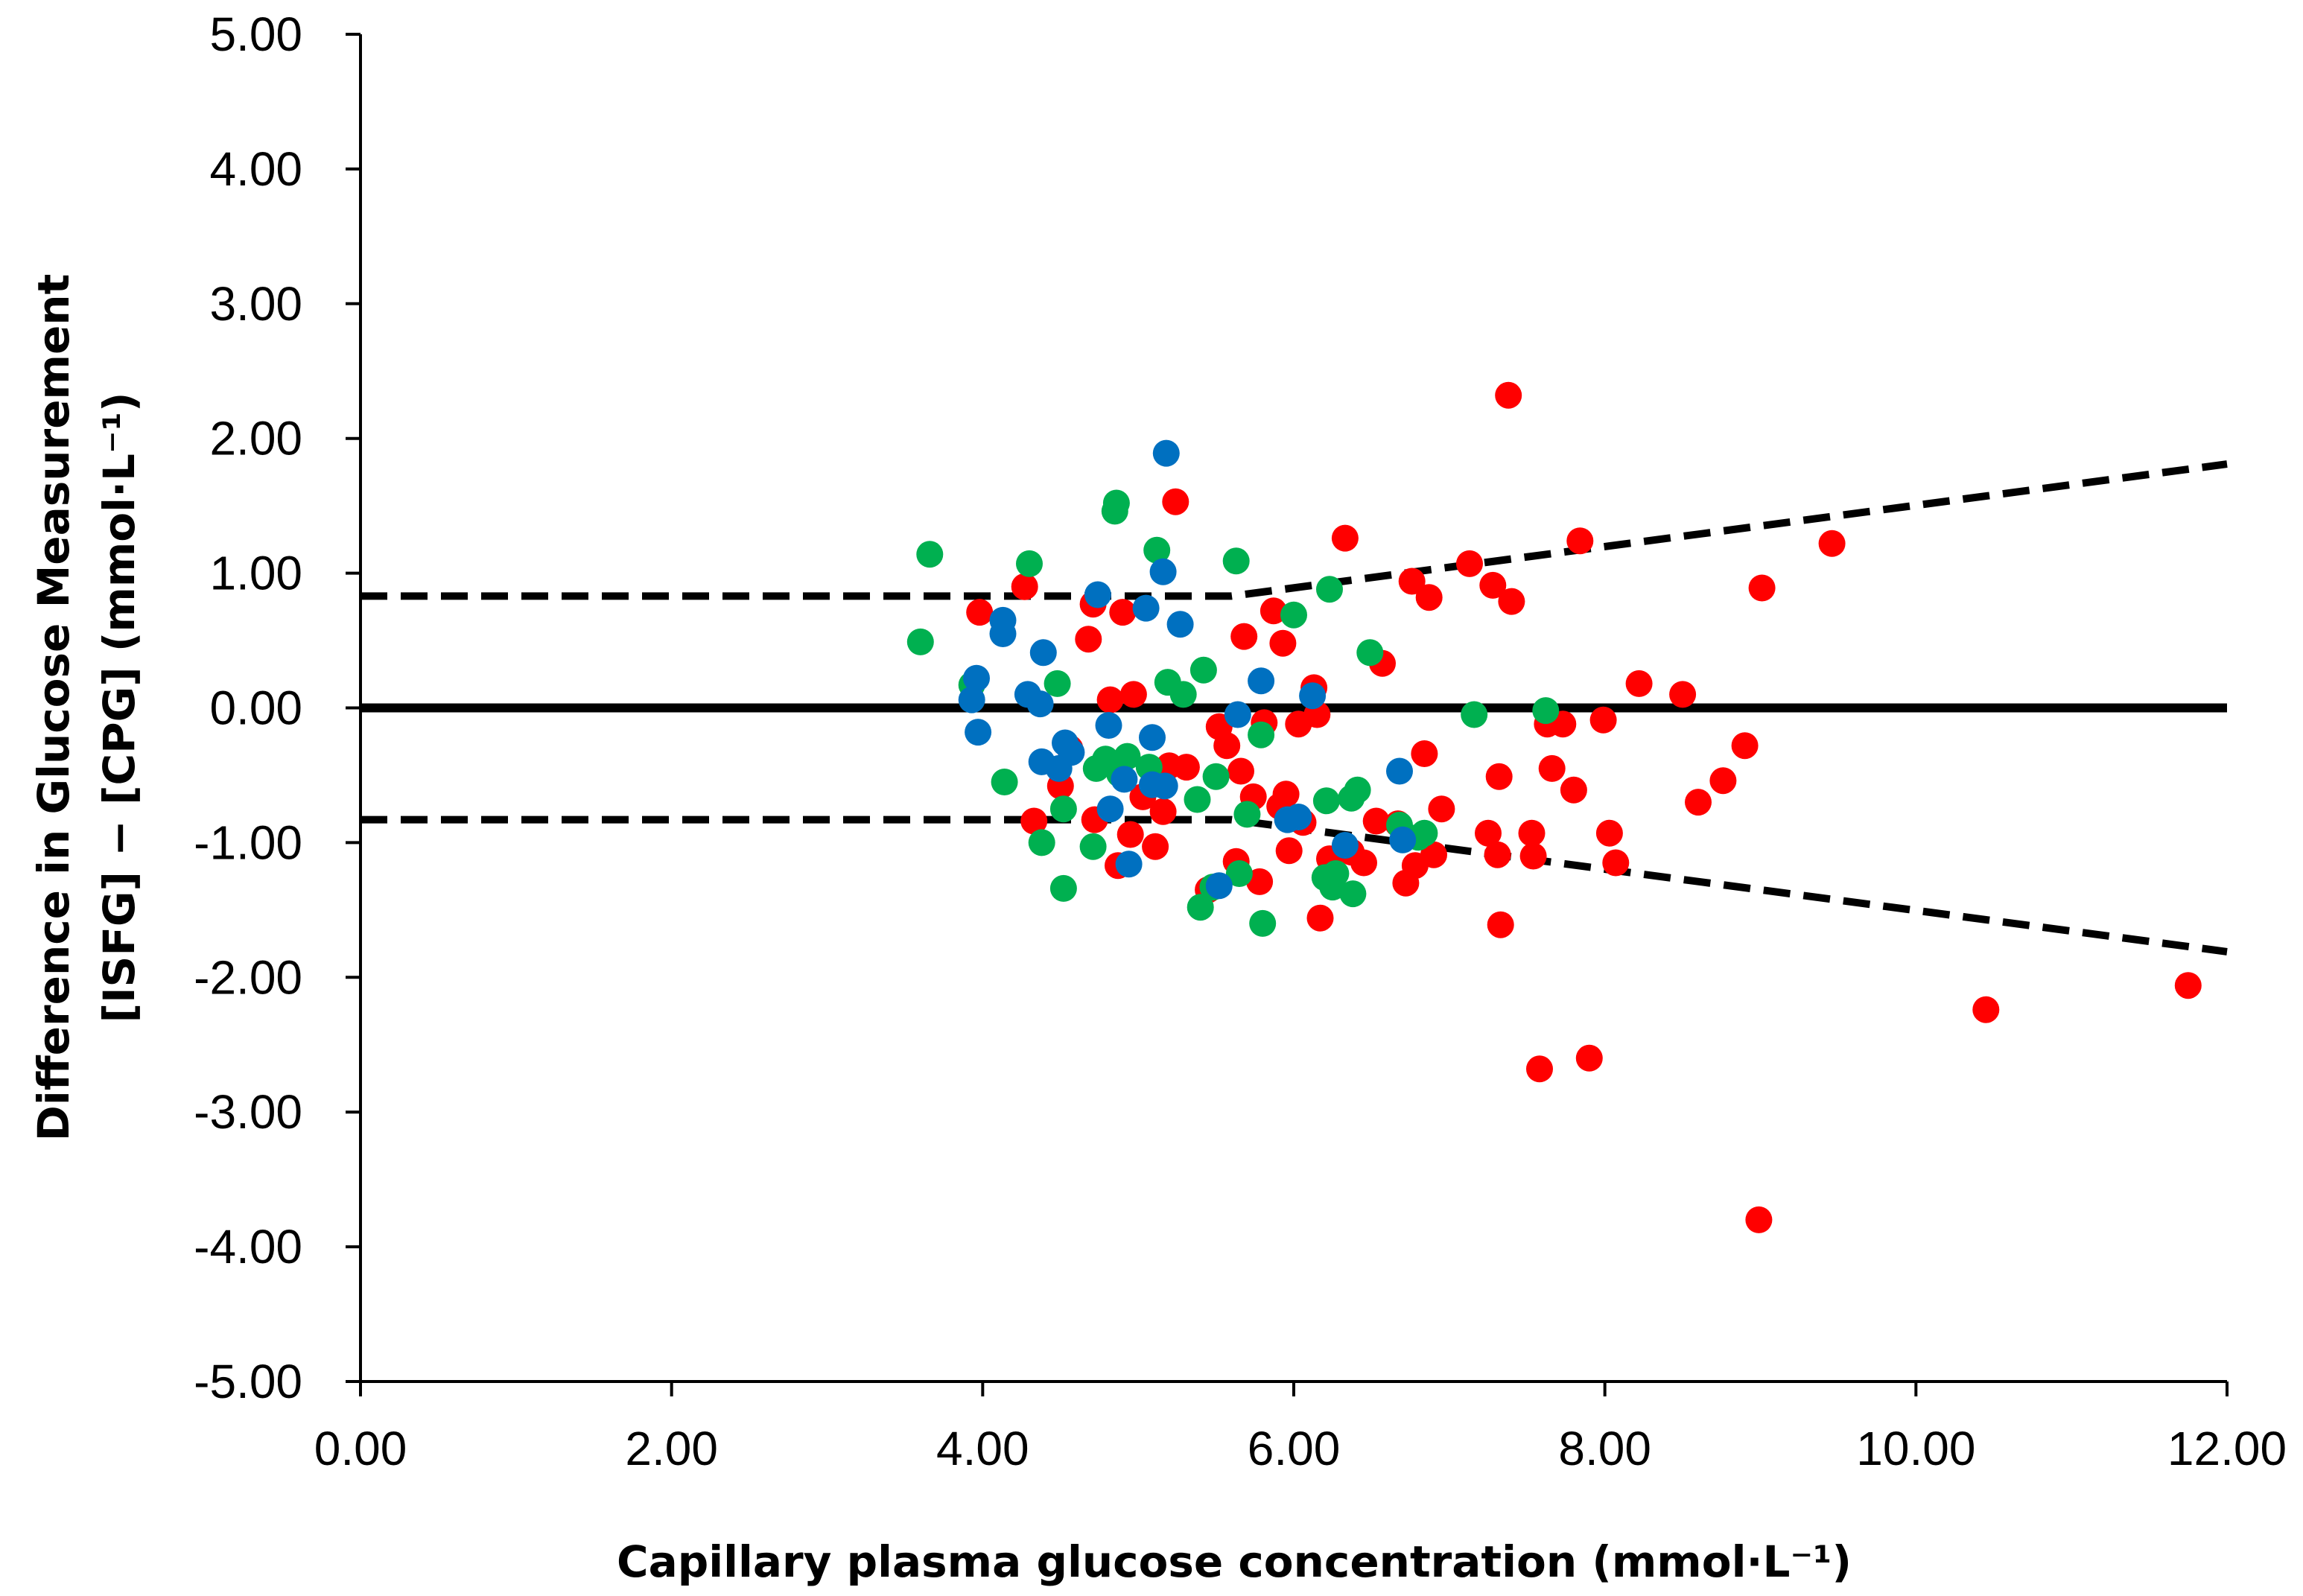 Image resolution: width=2303 pixels, height=1596 pixels. Describe the element at coordinates (53, 708) in the screenshot. I see `y-axis-title-line-1: Difference in Glucose Measurement` at that location.